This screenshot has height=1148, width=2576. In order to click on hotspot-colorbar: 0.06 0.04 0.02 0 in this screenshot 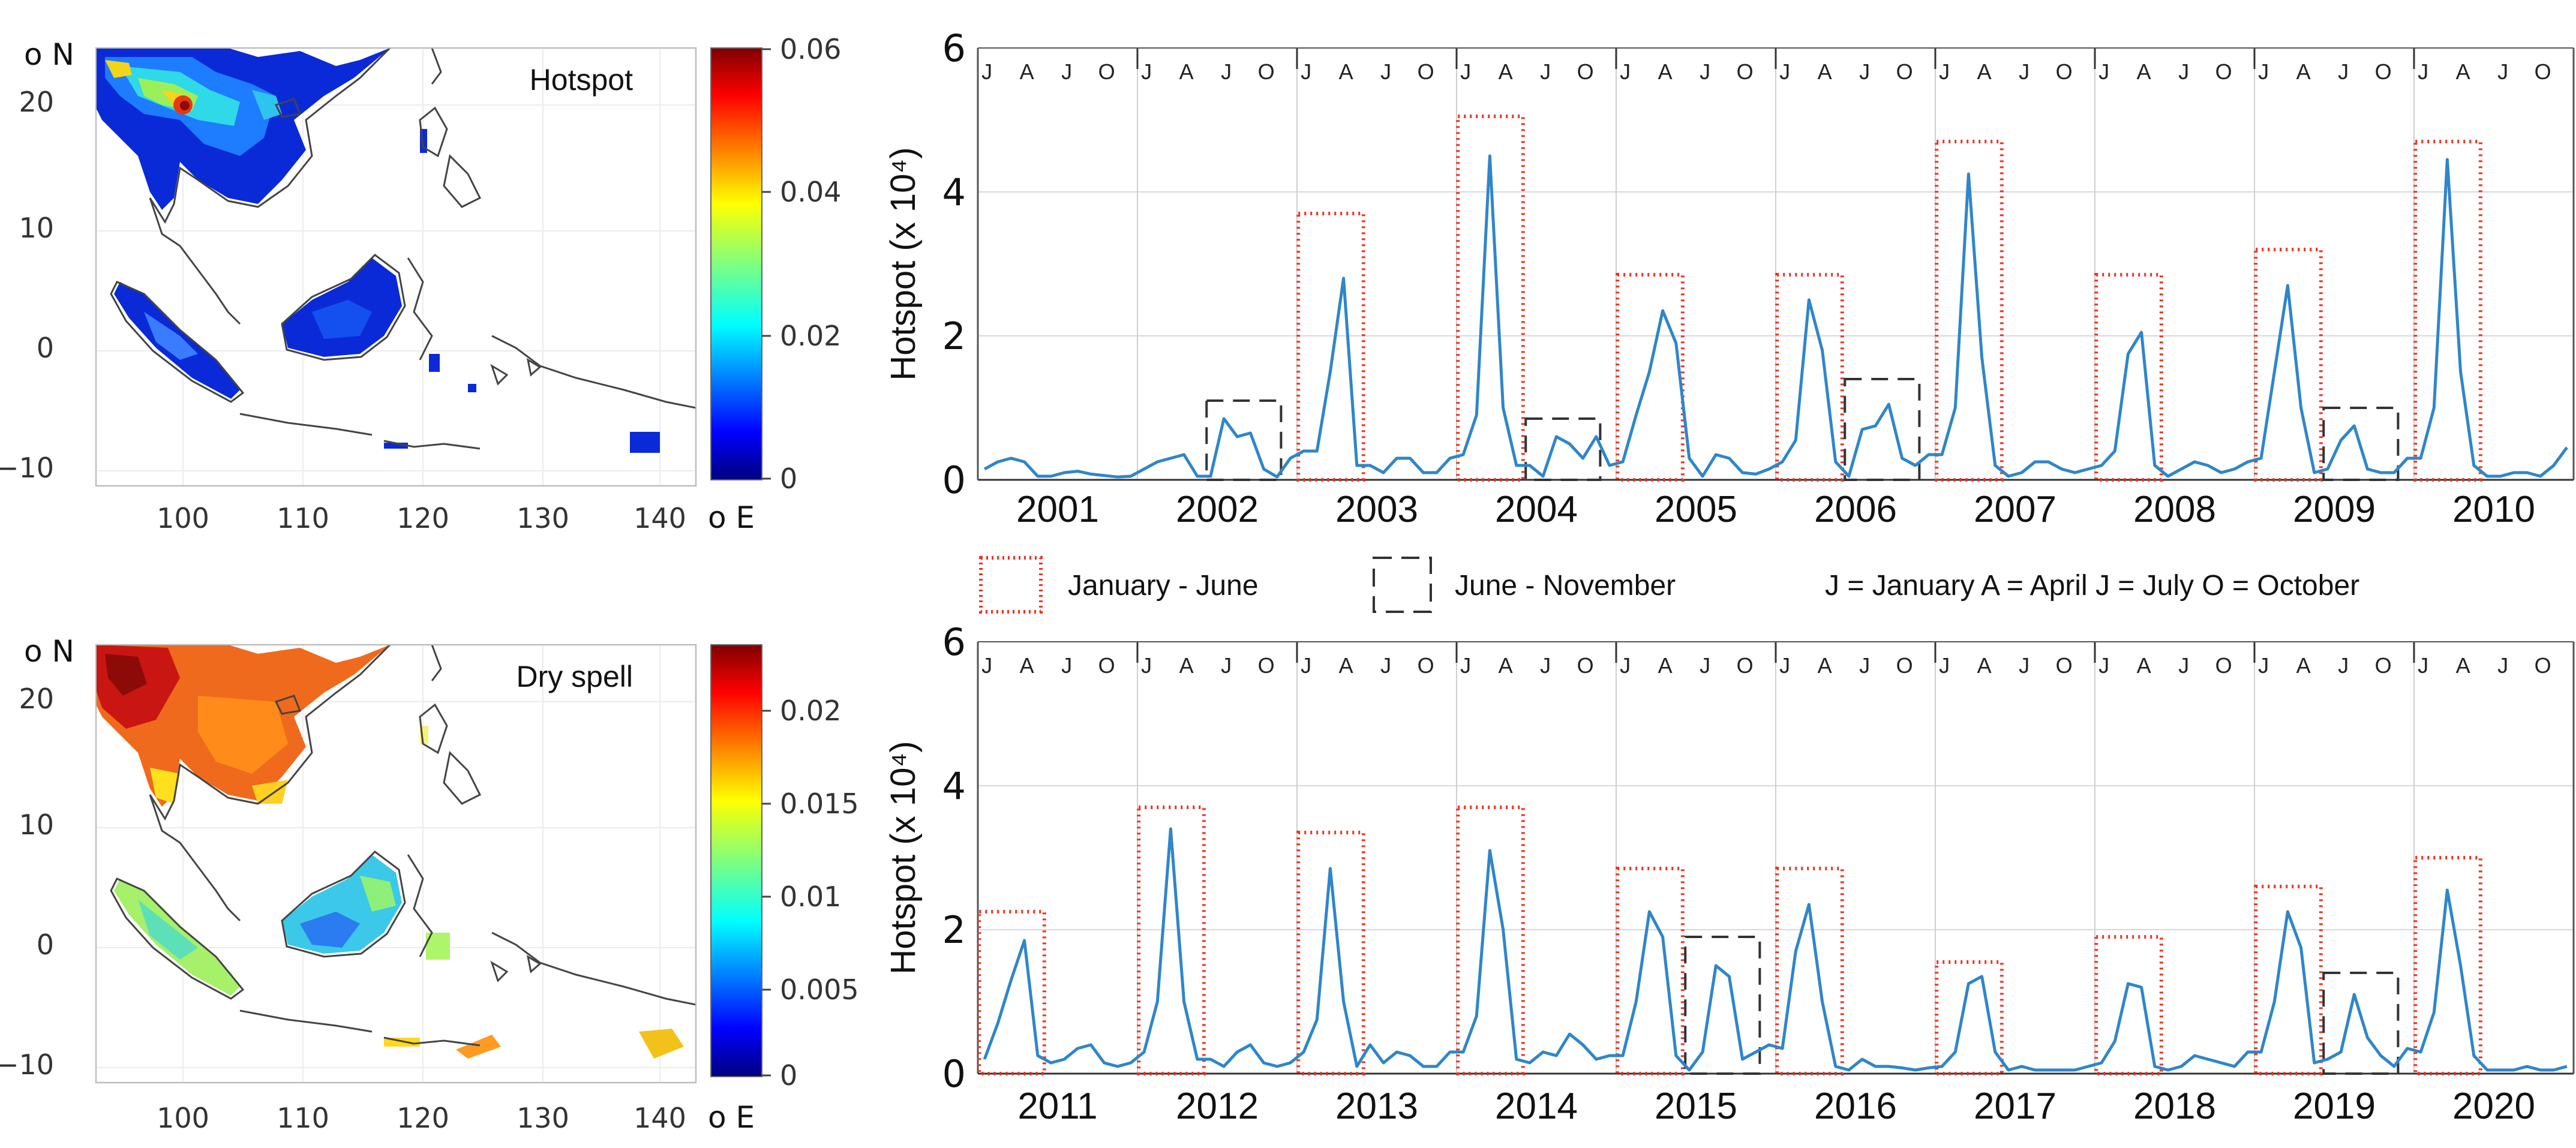, I will do `click(776, 264)`.